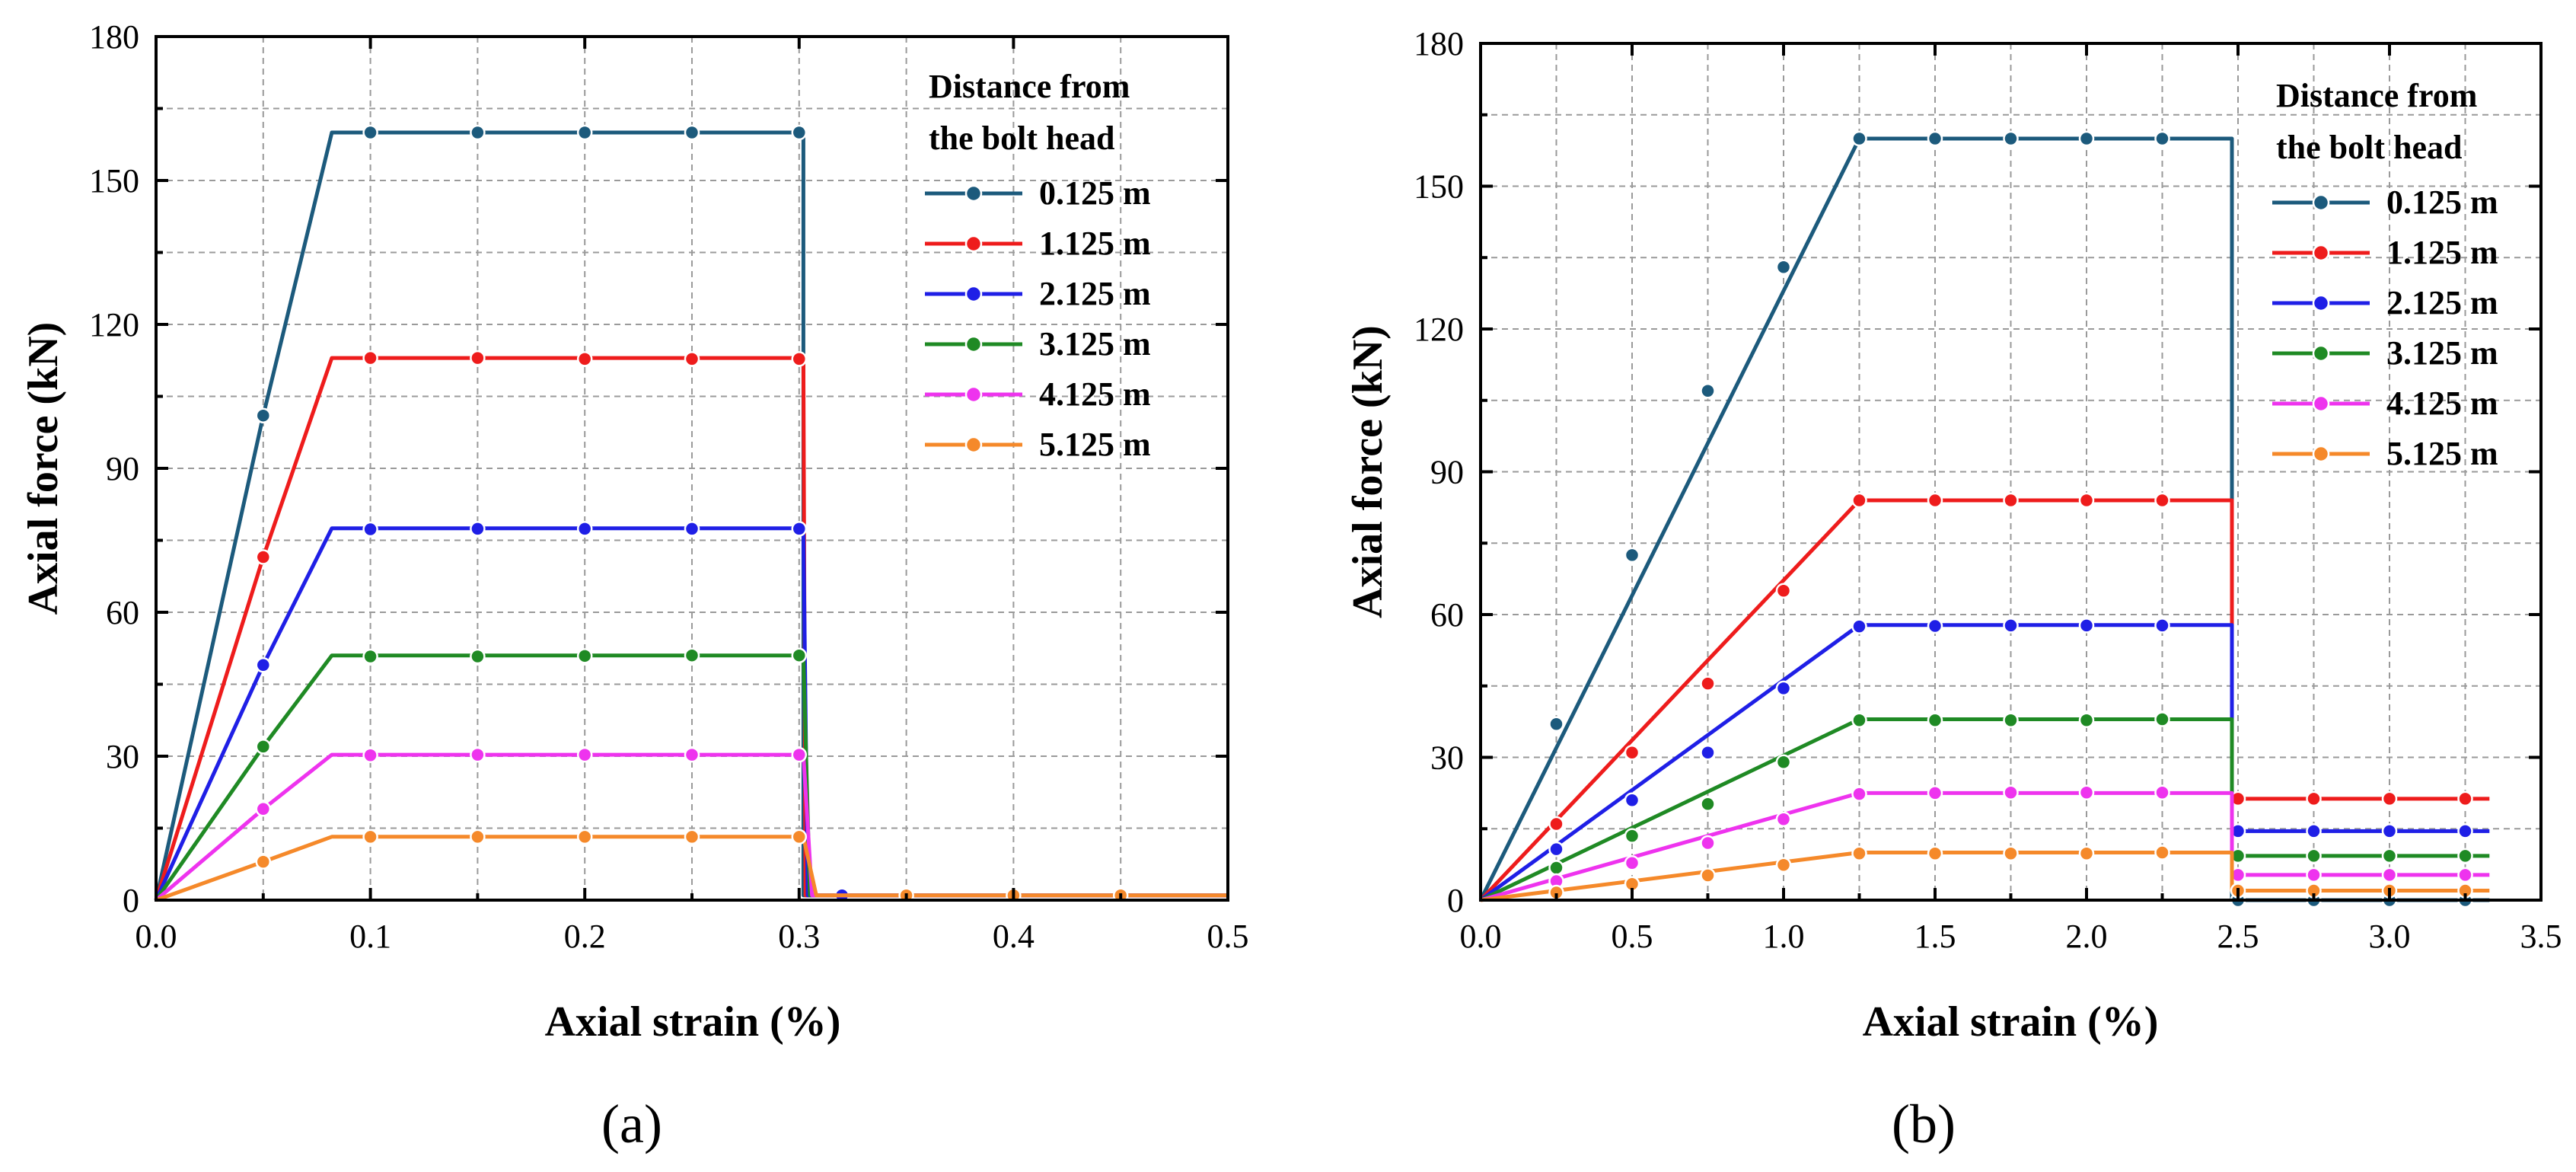 The height and width of the screenshot is (1172, 2576). What do you see at coordinates (370, 936) in the screenshot?
I see `x-tick-label: 0.1` at bounding box center [370, 936].